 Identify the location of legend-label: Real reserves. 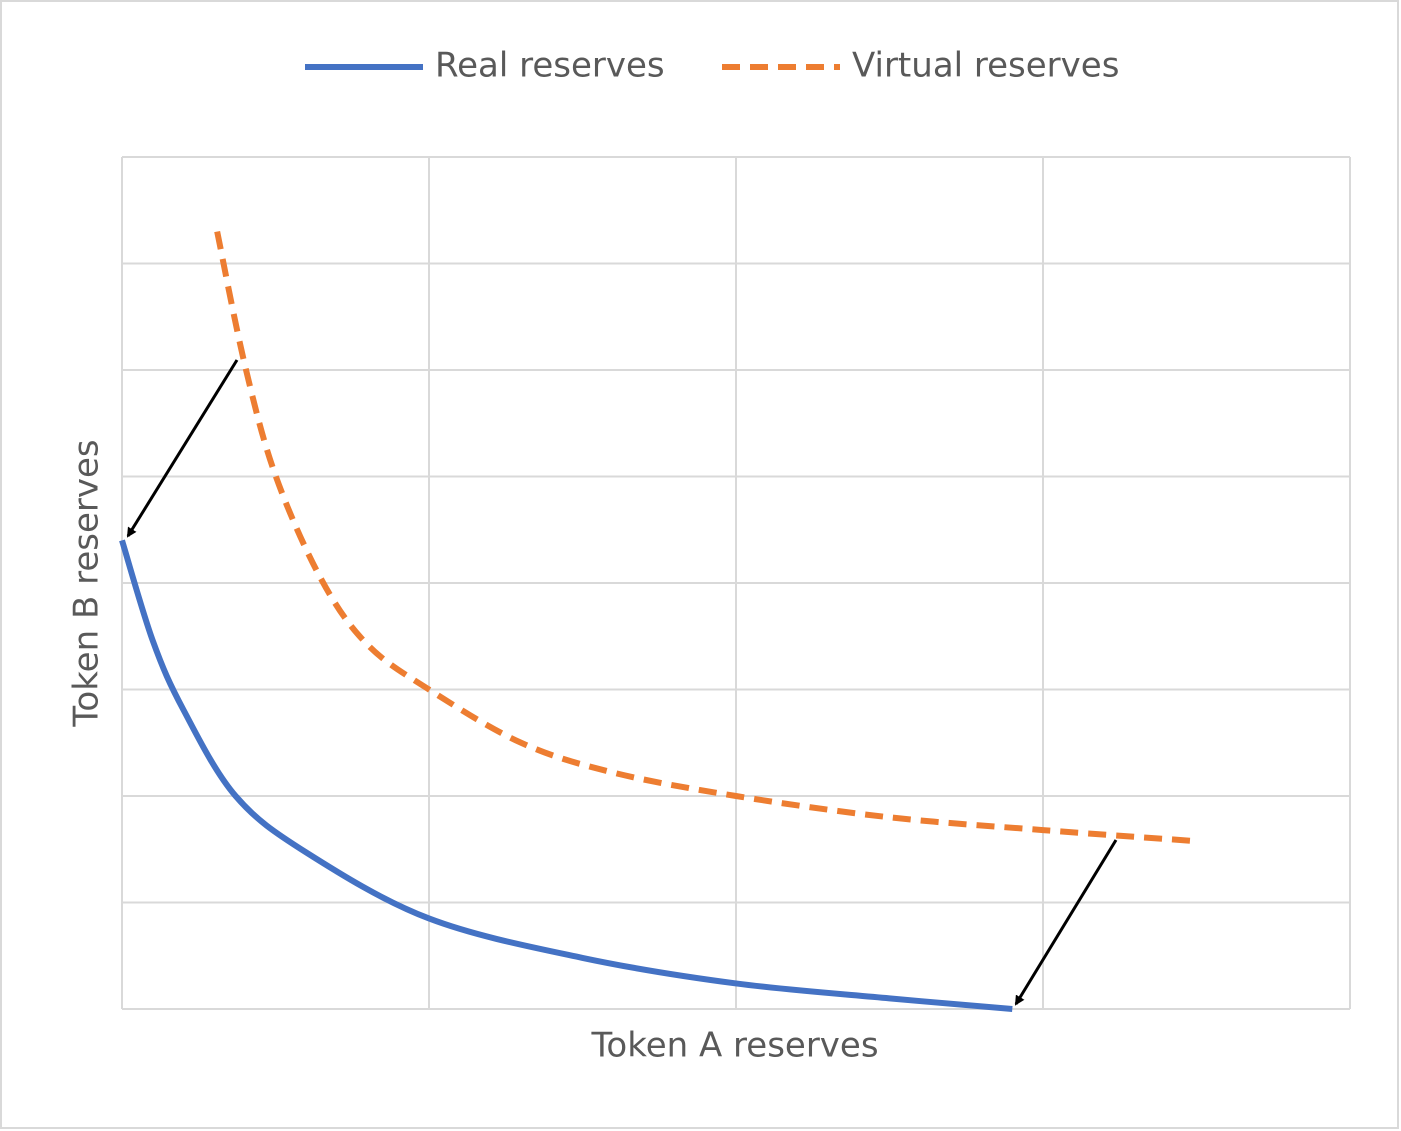
(550, 66).